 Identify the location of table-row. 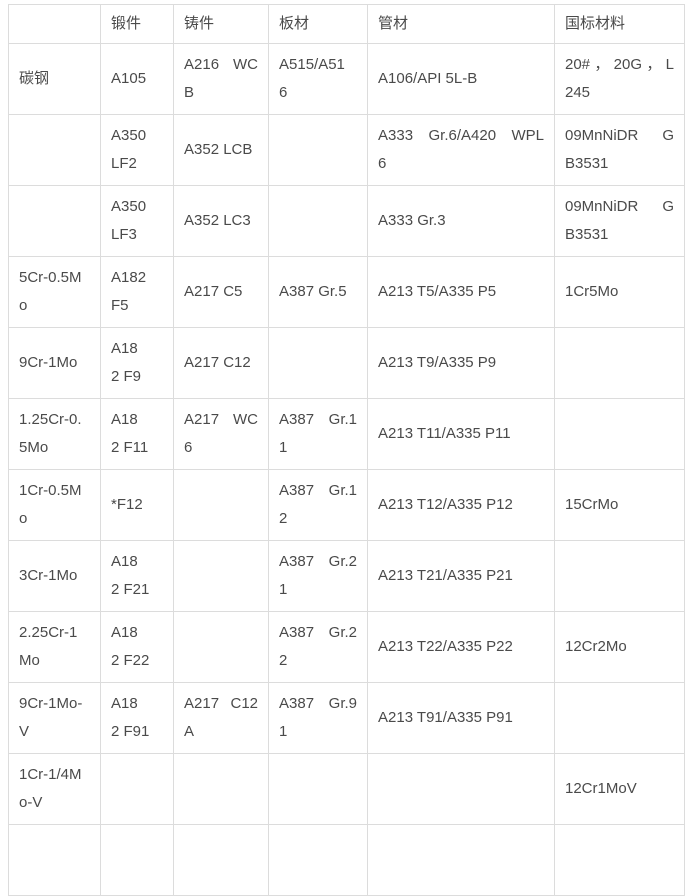
(346, 860).